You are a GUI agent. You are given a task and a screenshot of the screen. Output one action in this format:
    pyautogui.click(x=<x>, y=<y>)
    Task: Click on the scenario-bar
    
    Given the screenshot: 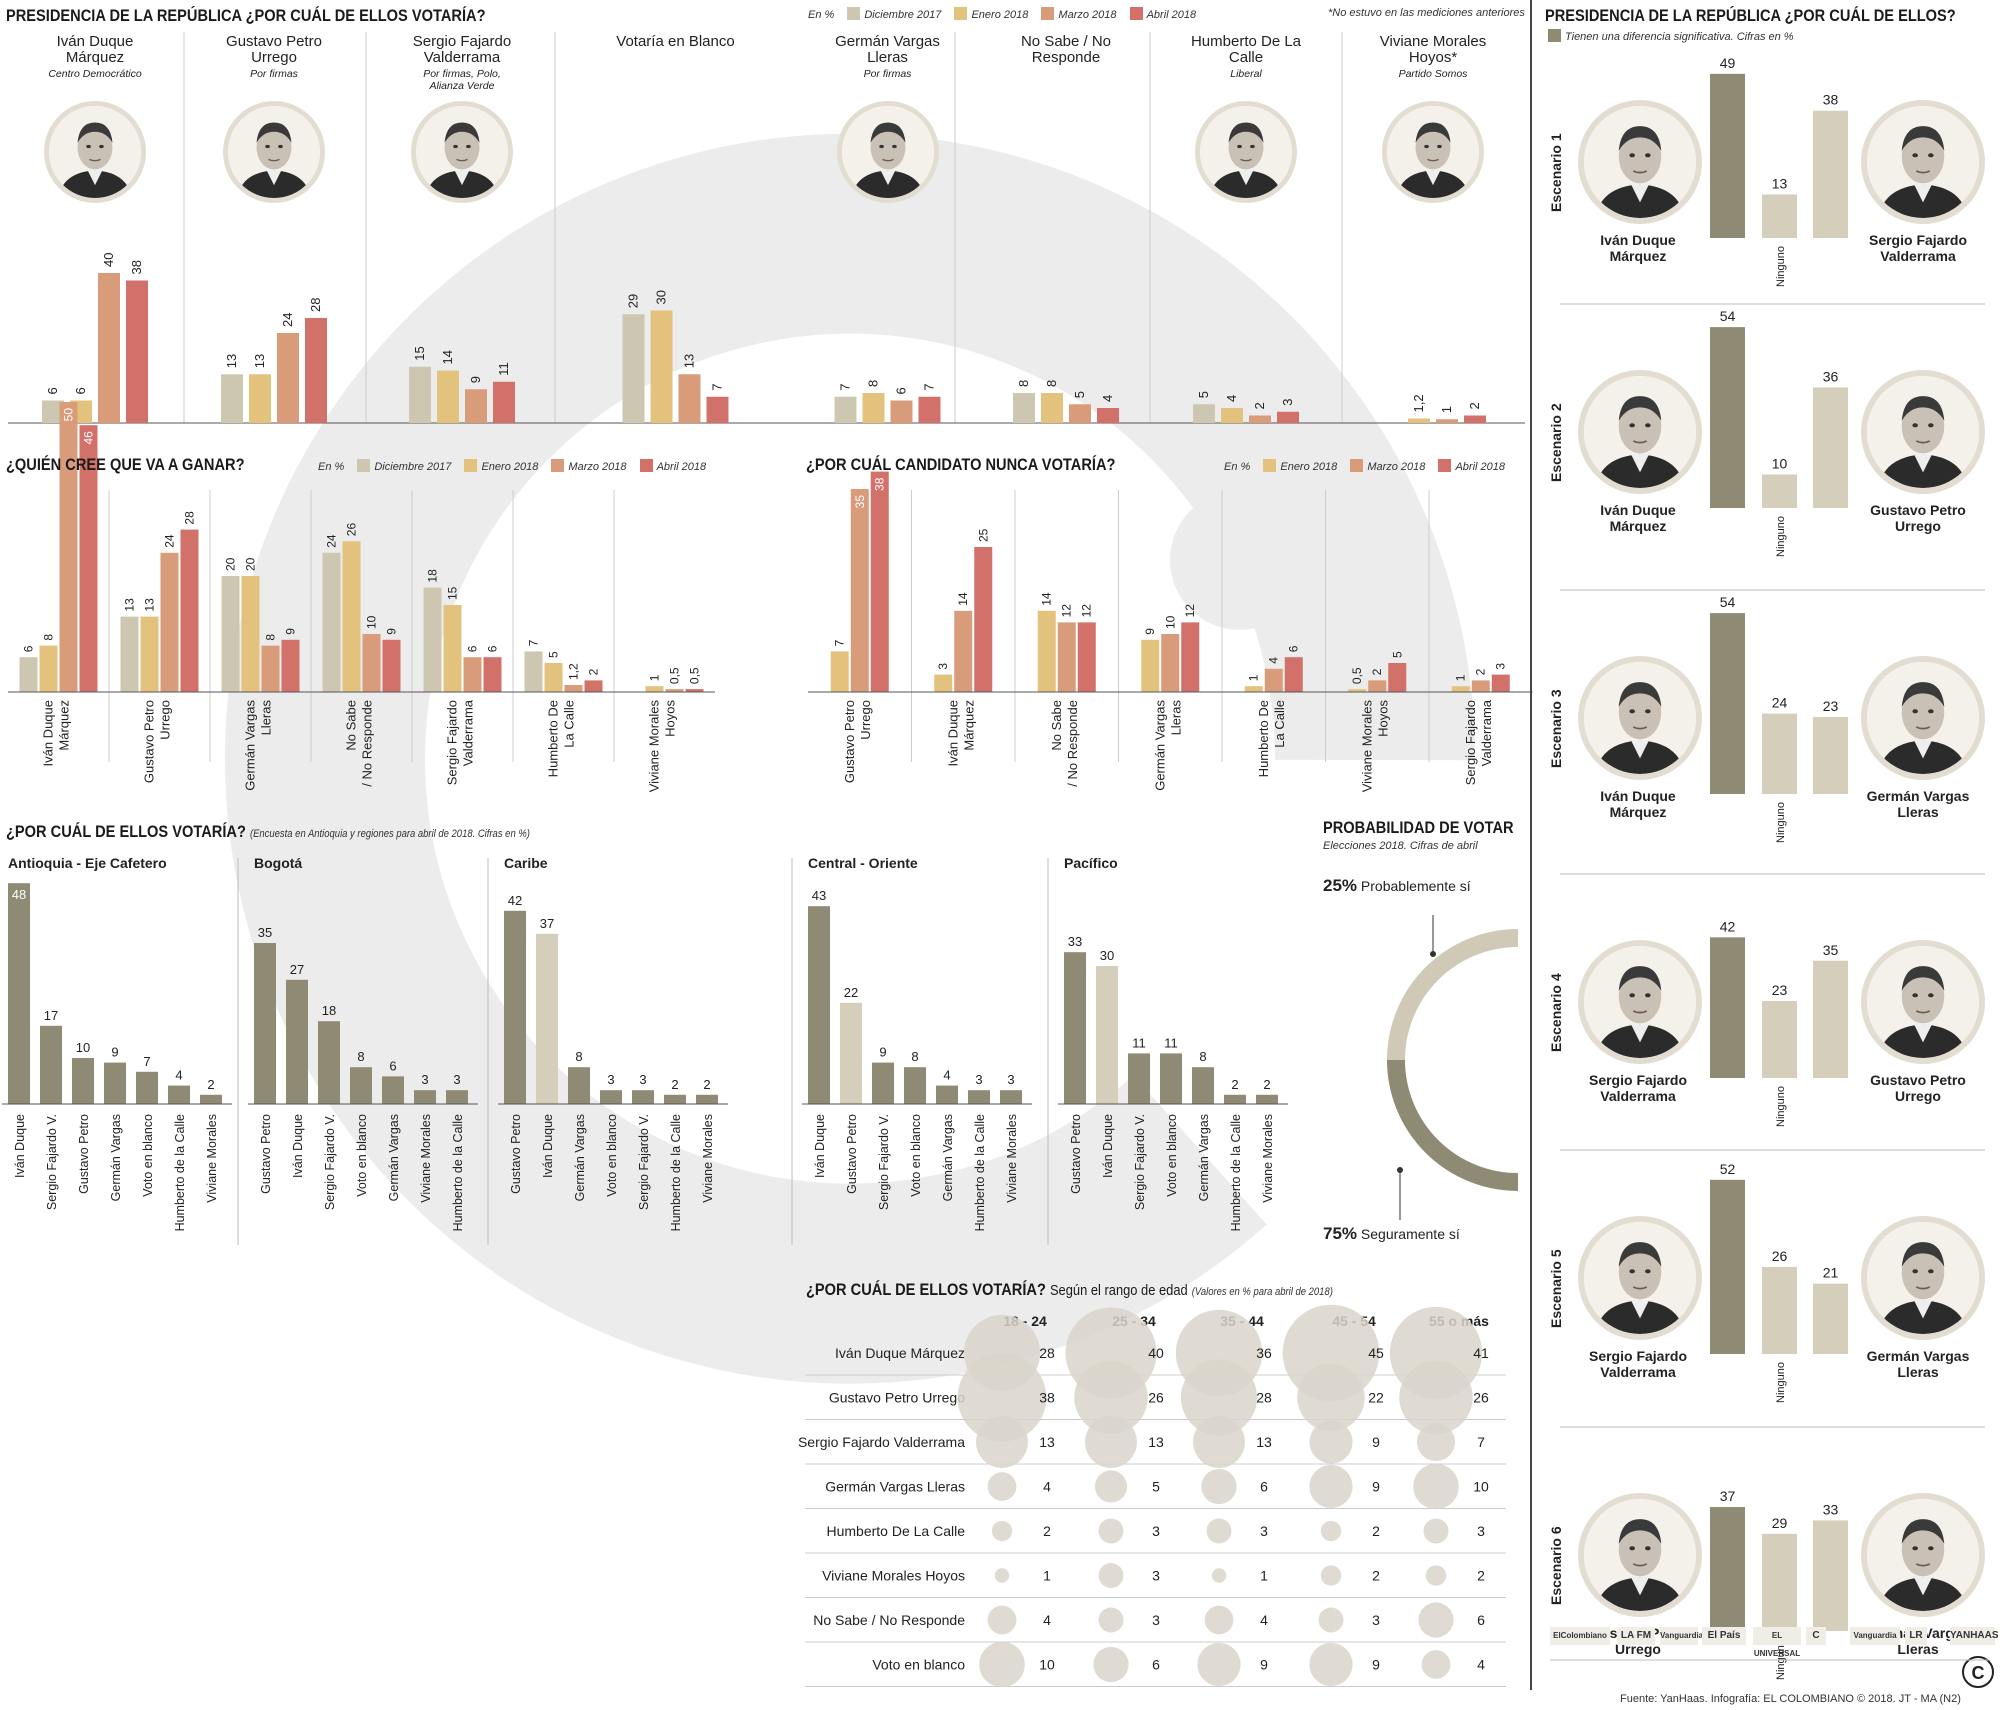 What is the action you would take?
    pyautogui.click(x=1830, y=1019)
    